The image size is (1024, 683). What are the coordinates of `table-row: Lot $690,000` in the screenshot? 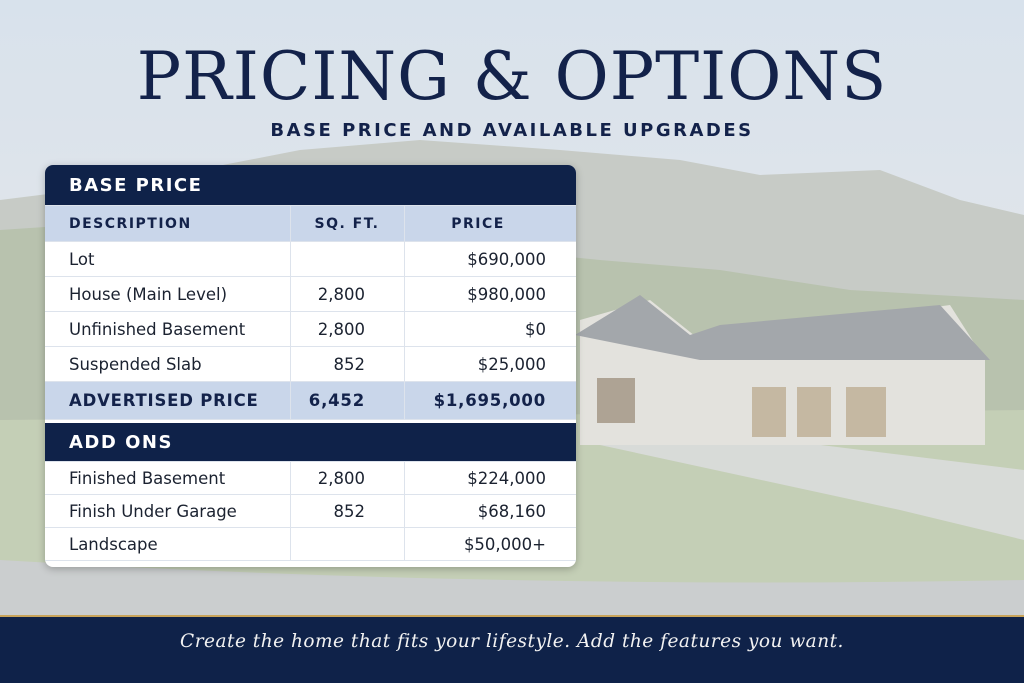 It's located at (310, 259).